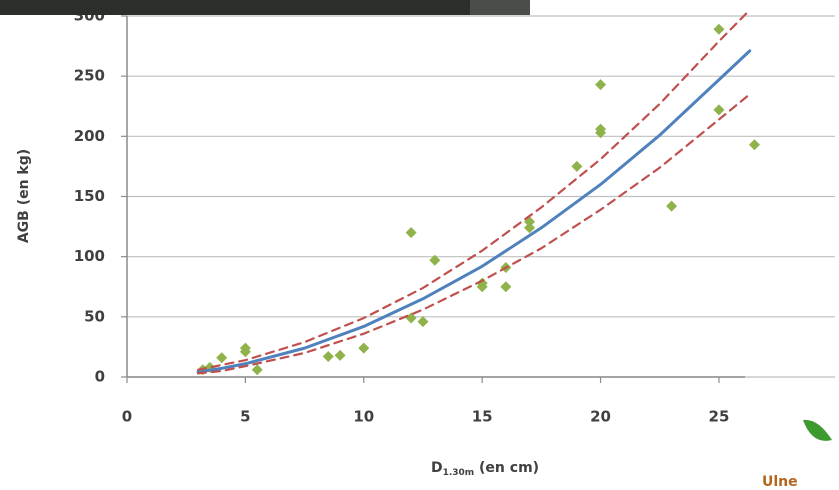  Describe the element at coordinates (89, 196) in the screenshot. I see `y-tick-label: 150` at that location.